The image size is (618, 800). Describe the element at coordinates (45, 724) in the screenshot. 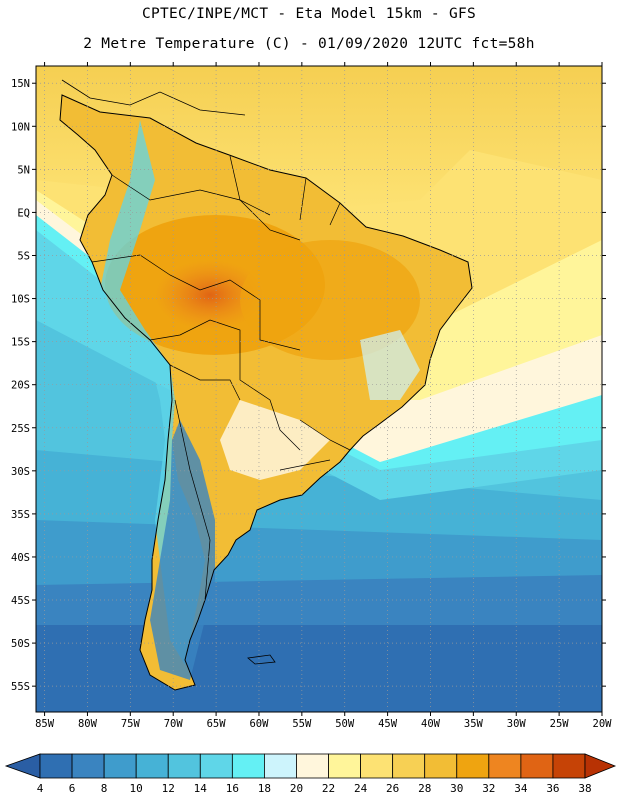

I see `lon-tick-label: 85W` at that location.